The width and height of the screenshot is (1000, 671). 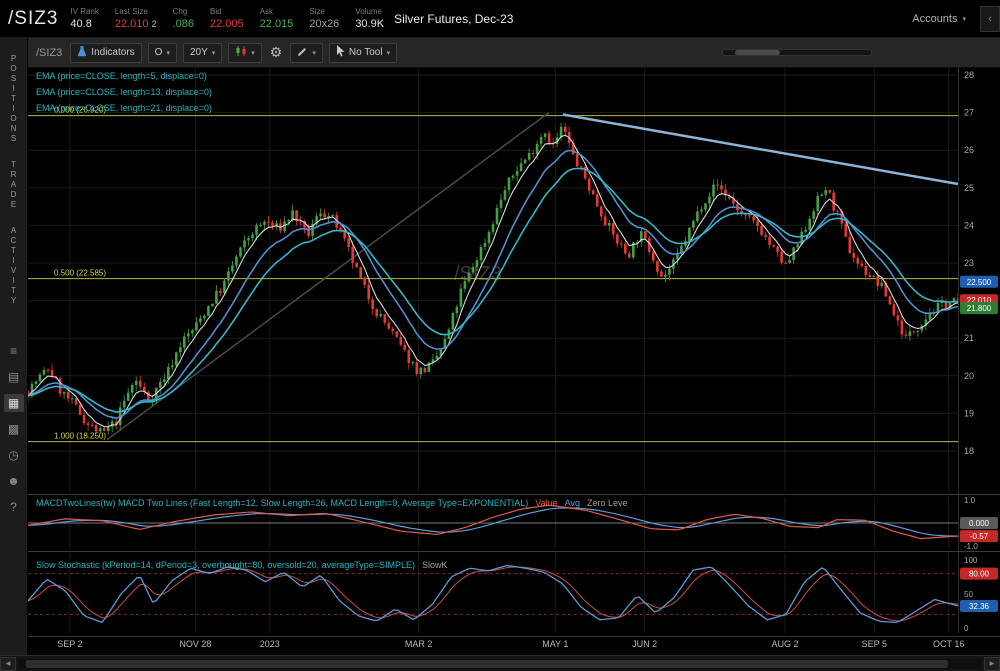 What do you see at coordinates (979, 281) in the screenshot?
I see `axis-bubble: 22.500` at bounding box center [979, 281].